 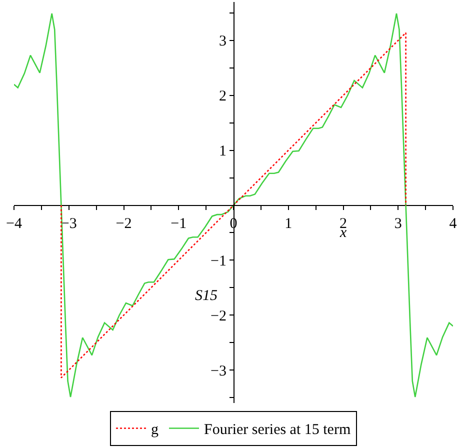 I want to click on x-tick-label: −4, so click(x=14, y=224).